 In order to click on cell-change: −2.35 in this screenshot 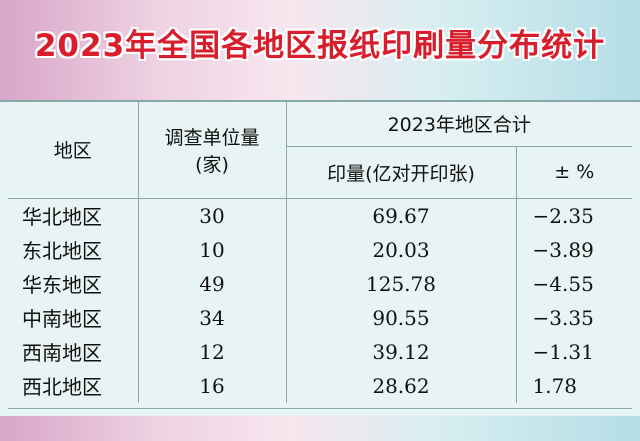, I will do `click(574, 215)`.